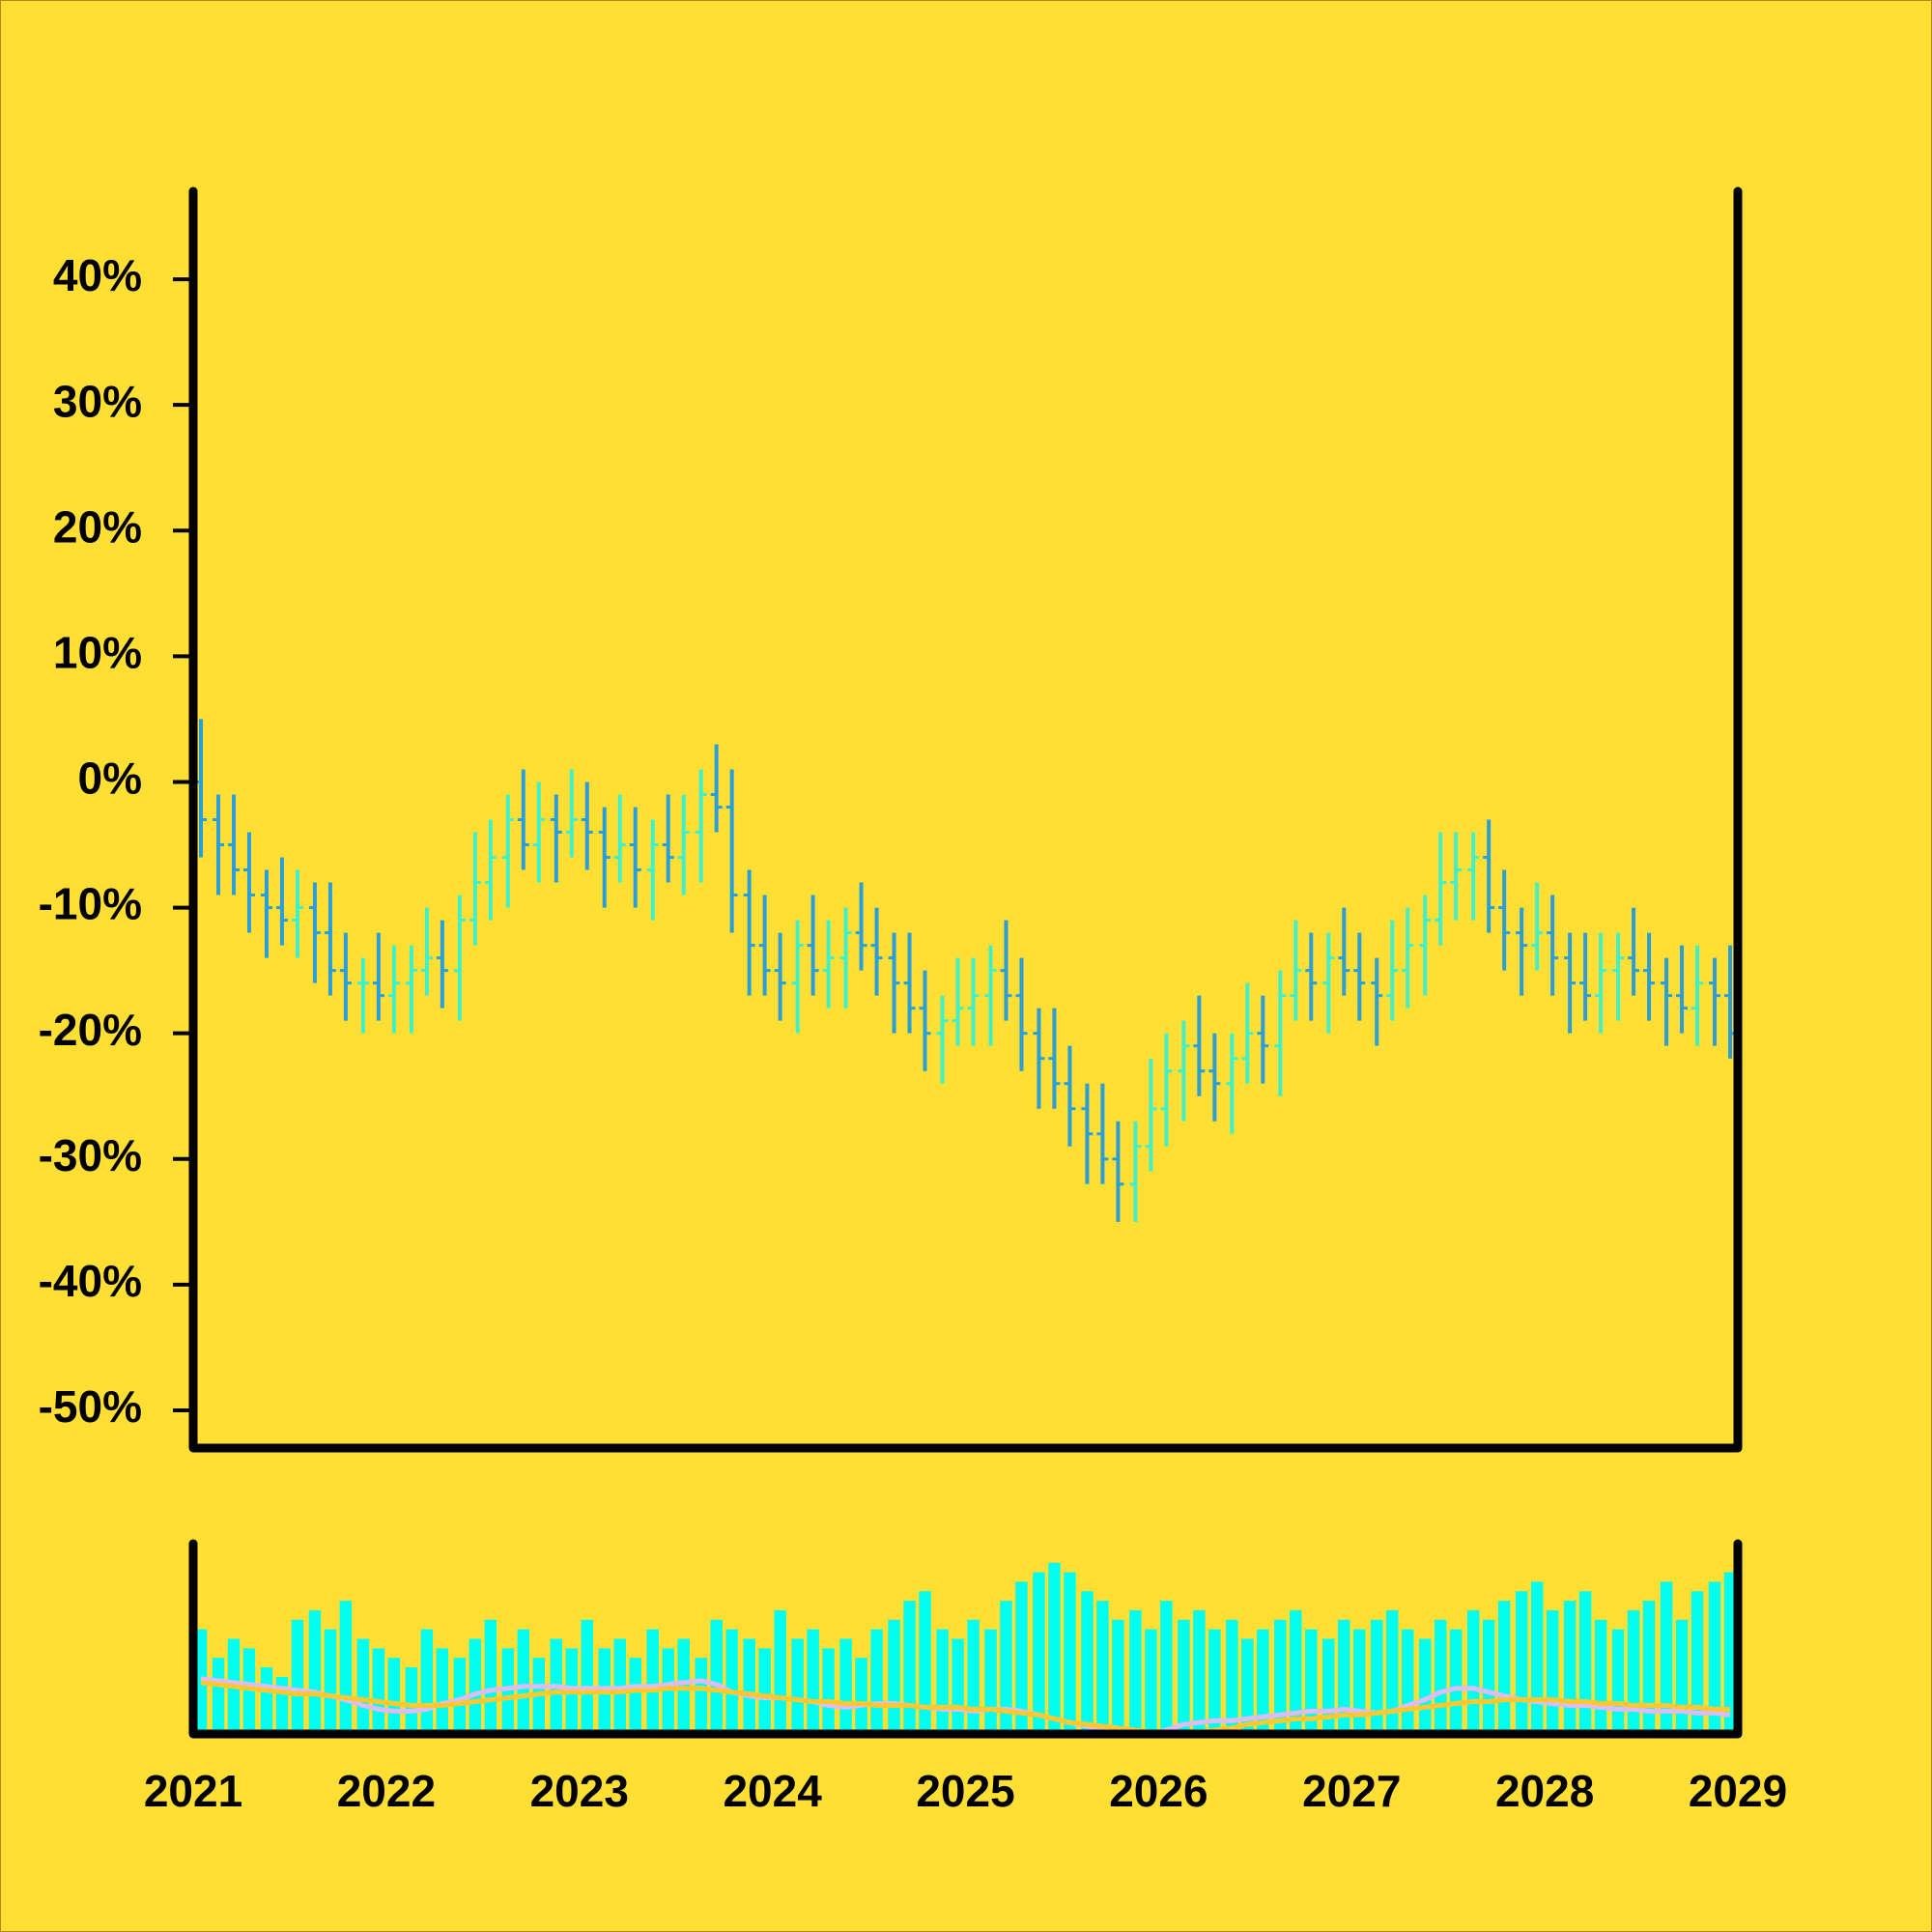 The width and height of the screenshot is (1932, 1932). What do you see at coordinates (110, 778) in the screenshot?
I see `y-tick-label: 0%` at bounding box center [110, 778].